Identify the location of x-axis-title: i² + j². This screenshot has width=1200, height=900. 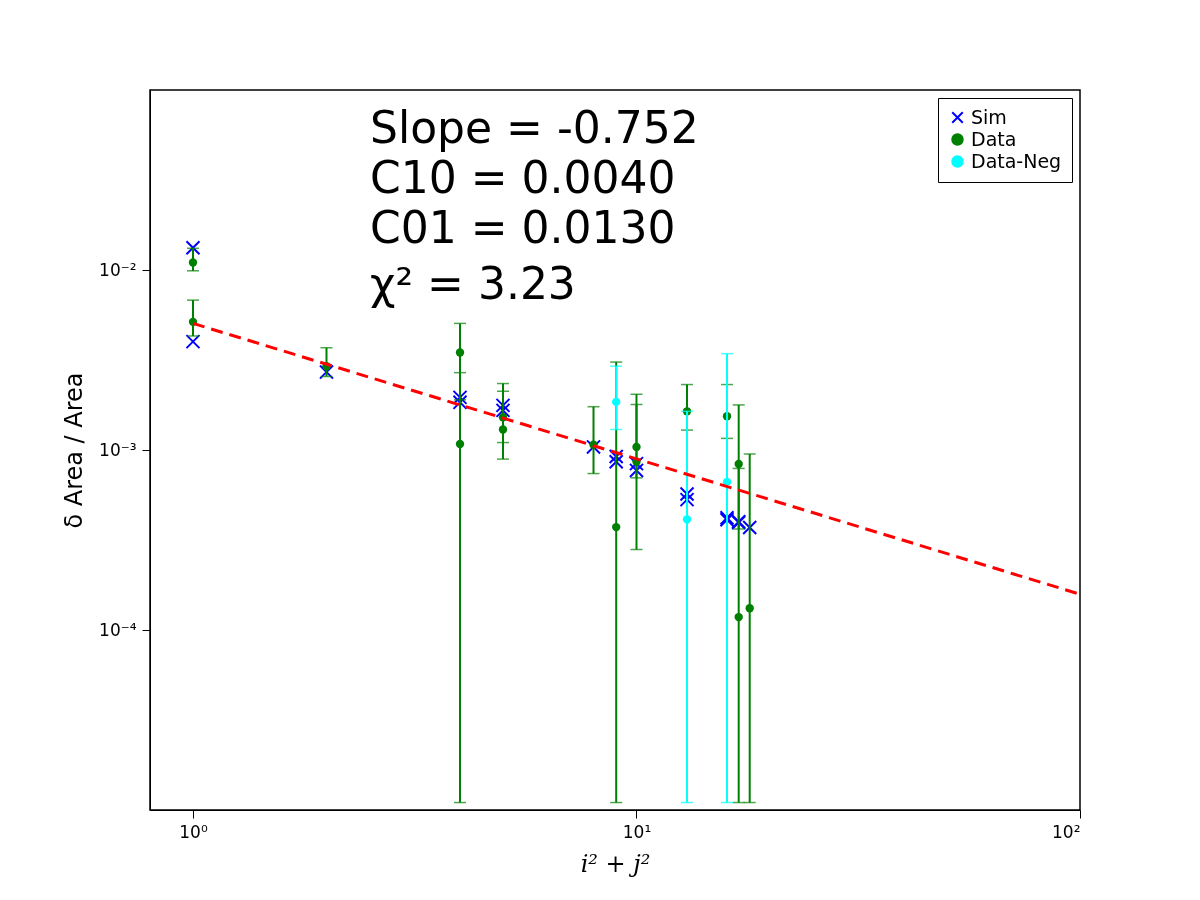
(615, 863).